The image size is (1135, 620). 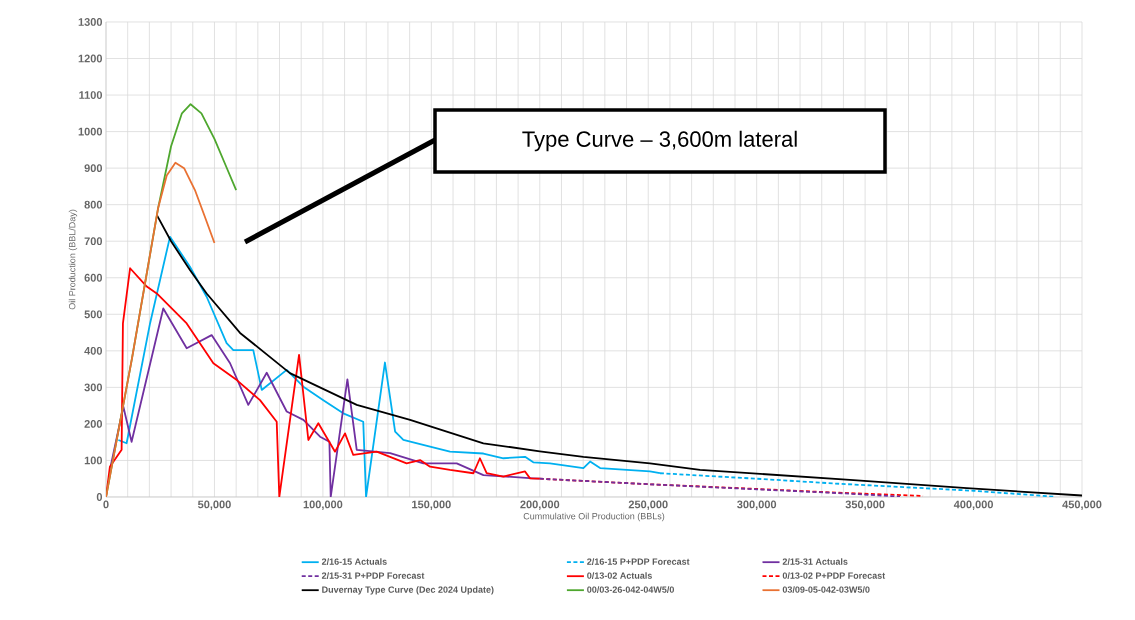 What do you see at coordinates (93, 241) in the screenshot?
I see `y-tick-label: 700` at bounding box center [93, 241].